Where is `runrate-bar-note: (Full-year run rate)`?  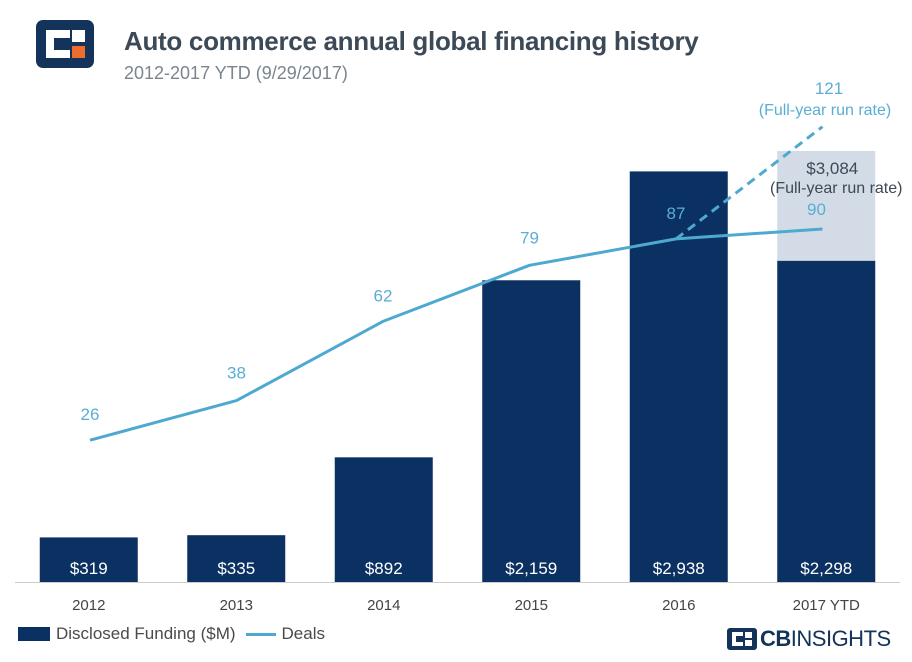
runrate-bar-note: (Full-year run rate) is located at coordinates (836, 188).